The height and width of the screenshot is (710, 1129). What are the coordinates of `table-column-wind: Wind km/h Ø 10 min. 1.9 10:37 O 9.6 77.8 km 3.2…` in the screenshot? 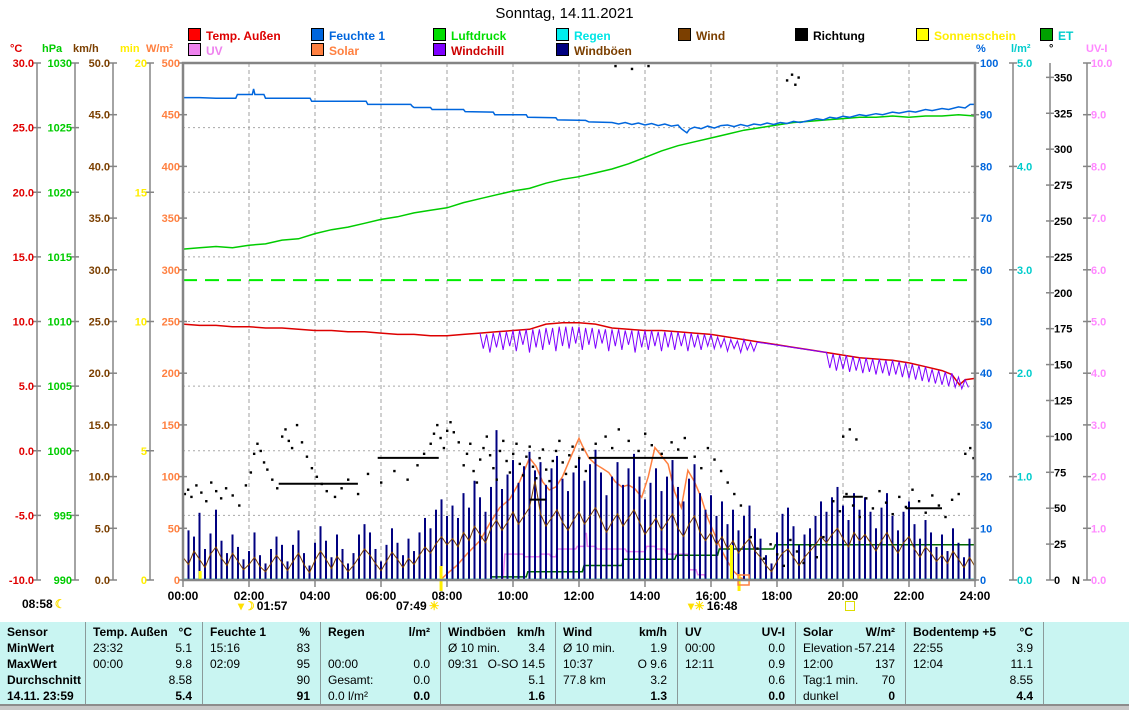 It's located at (616, 663).